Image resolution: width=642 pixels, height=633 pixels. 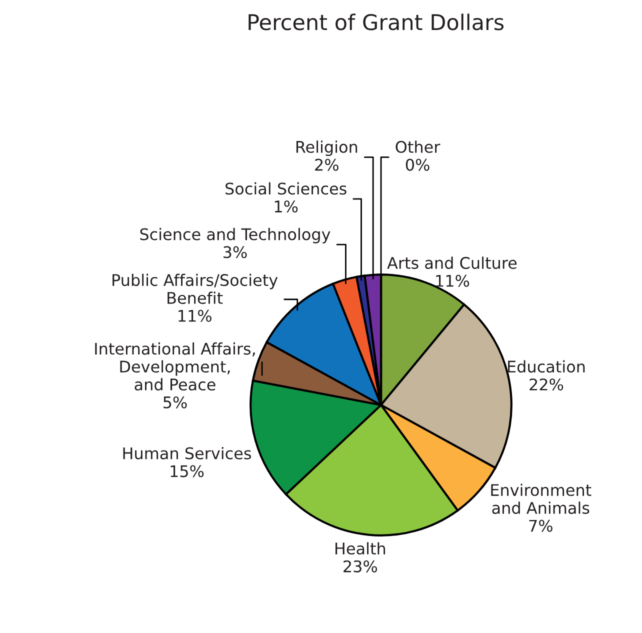 What do you see at coordinates (452, 262) in the screenshot?
I see `slice-label: Arts and Culture` at bounding box center [452, 262].